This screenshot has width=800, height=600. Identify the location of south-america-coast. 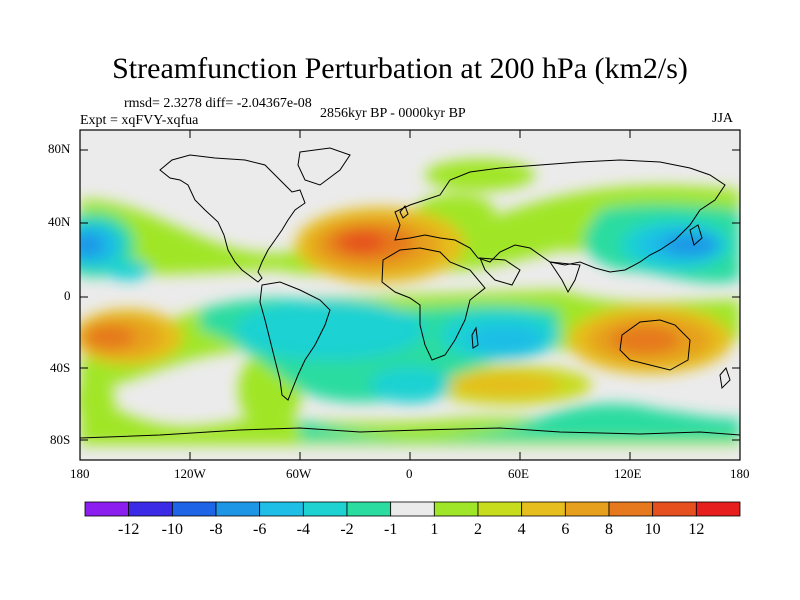
(295, 341).